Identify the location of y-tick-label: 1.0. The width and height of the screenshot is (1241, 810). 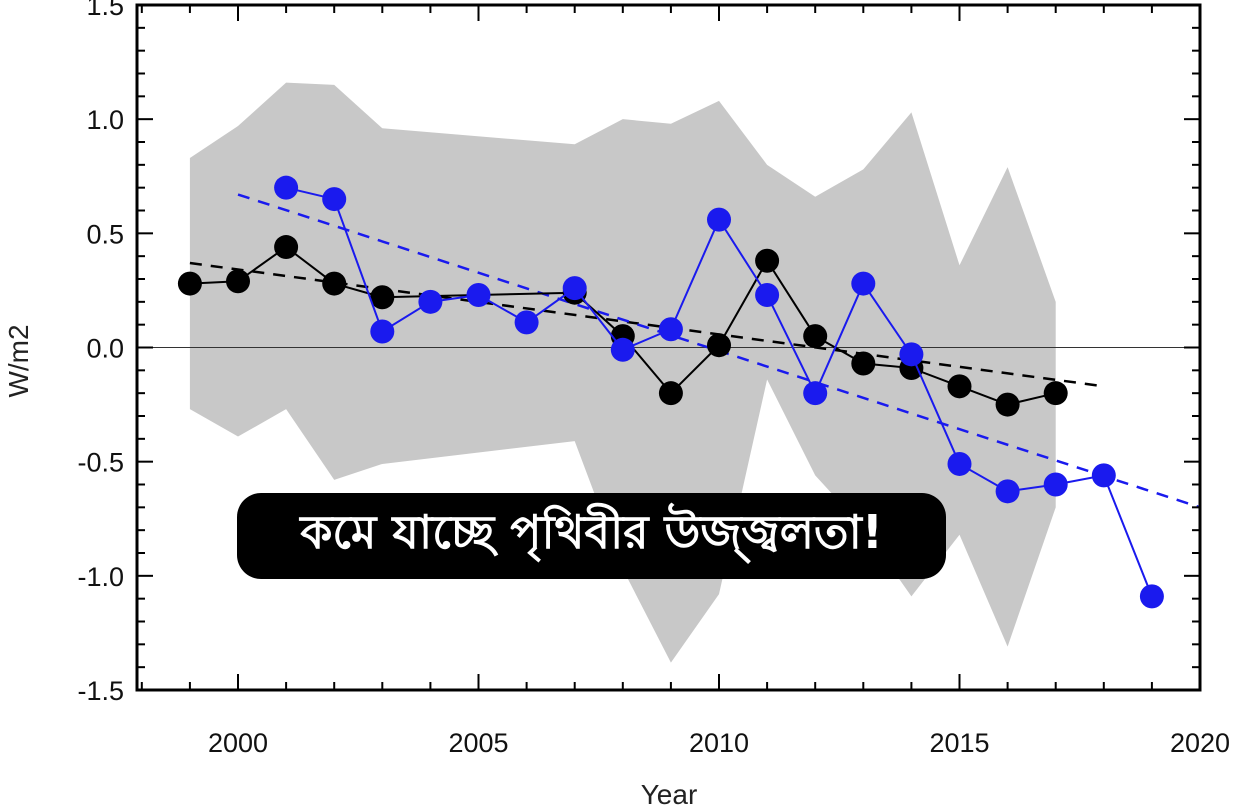
(105, 120).